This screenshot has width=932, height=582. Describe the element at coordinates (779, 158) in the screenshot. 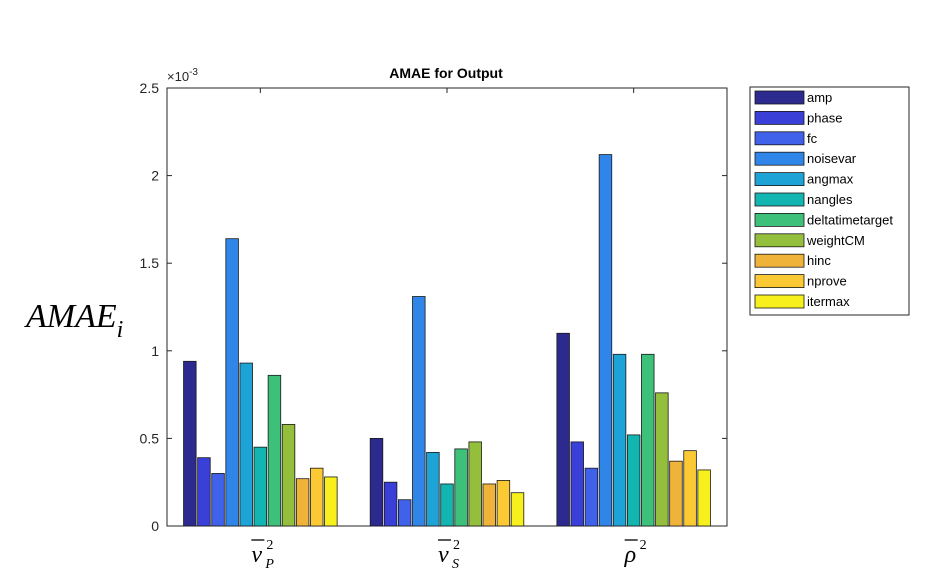

I see `legend-swatch-noisevar` at that location.